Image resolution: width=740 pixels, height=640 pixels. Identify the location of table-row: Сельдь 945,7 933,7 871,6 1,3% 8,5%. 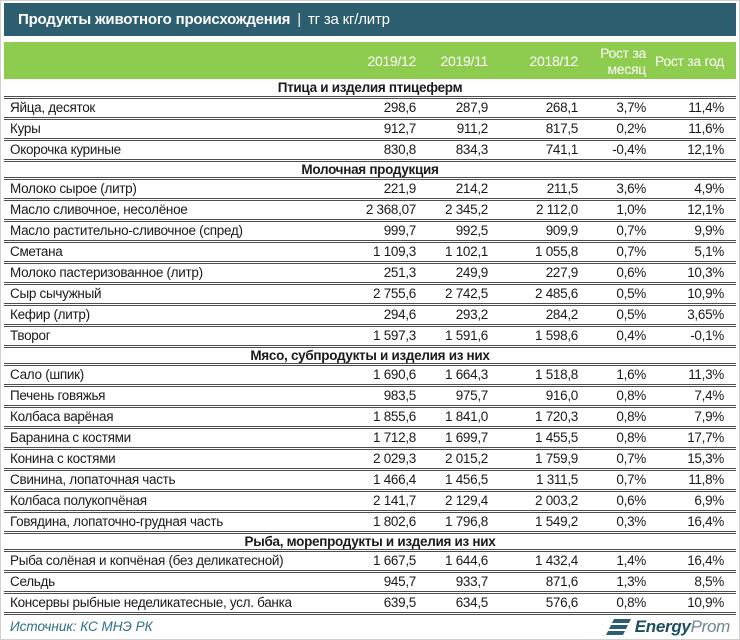
(370, 582).